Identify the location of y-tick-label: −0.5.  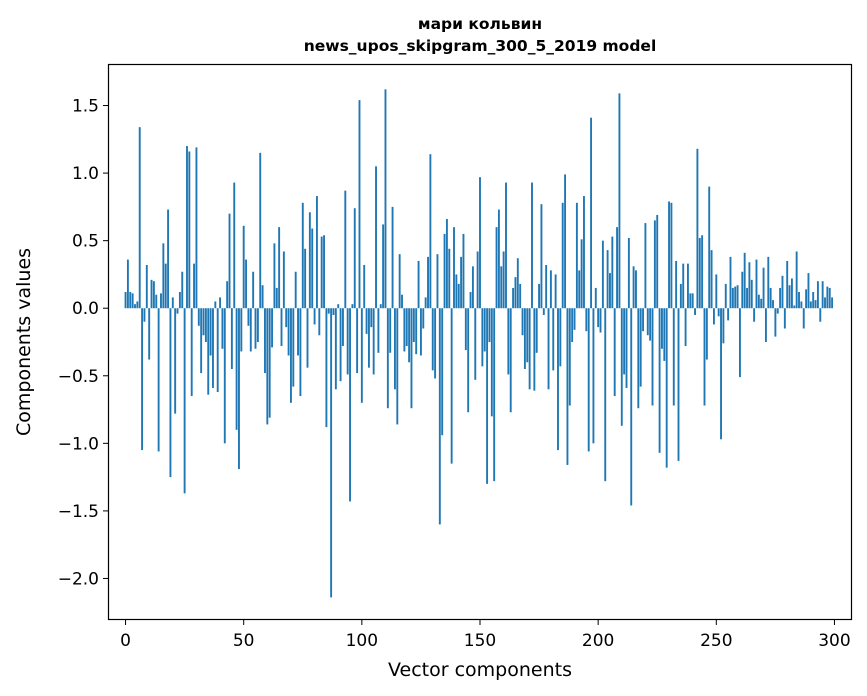
(78, 377).